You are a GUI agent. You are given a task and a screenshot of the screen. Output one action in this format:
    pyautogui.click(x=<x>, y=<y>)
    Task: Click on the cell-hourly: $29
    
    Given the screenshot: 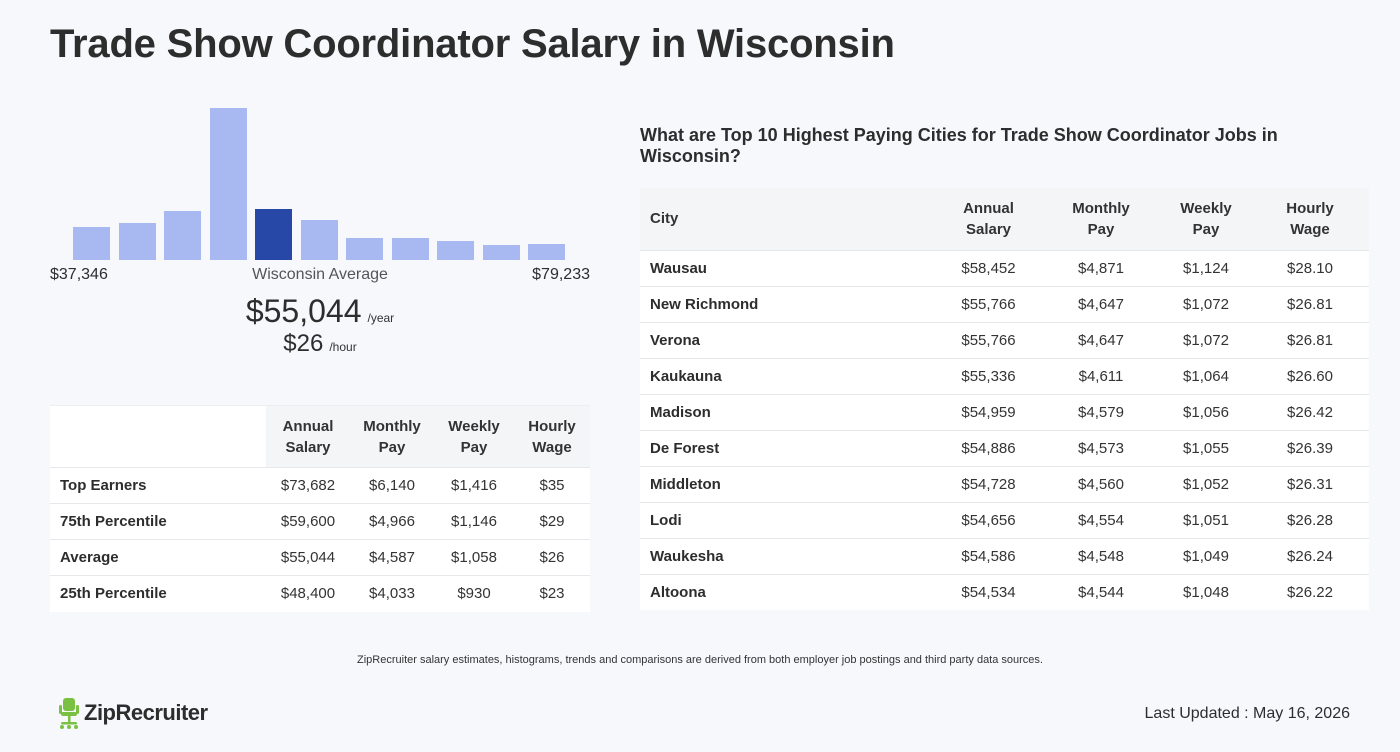 What is the action you would take?
    pyautogui.click(x=552, y=521)
    